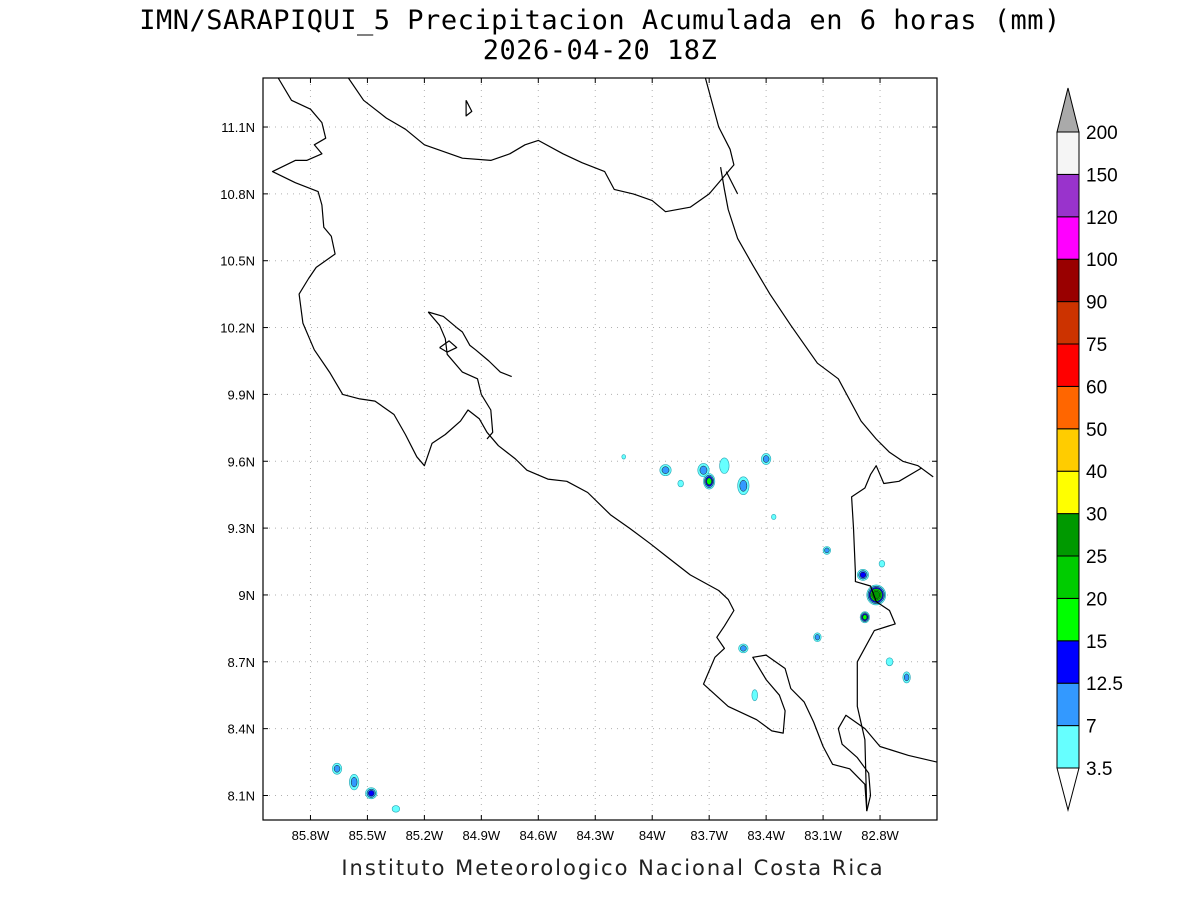  I want to click on y-tick-label: 10.8N, so click(237, 194).